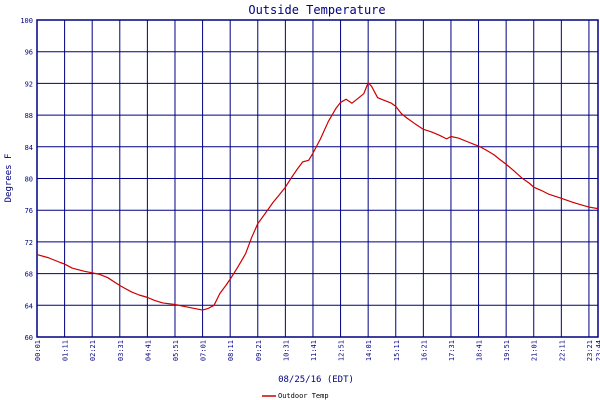 The image size is (600, 400). I want to click on chart-title: Outside Temperature, so click(316, 10).